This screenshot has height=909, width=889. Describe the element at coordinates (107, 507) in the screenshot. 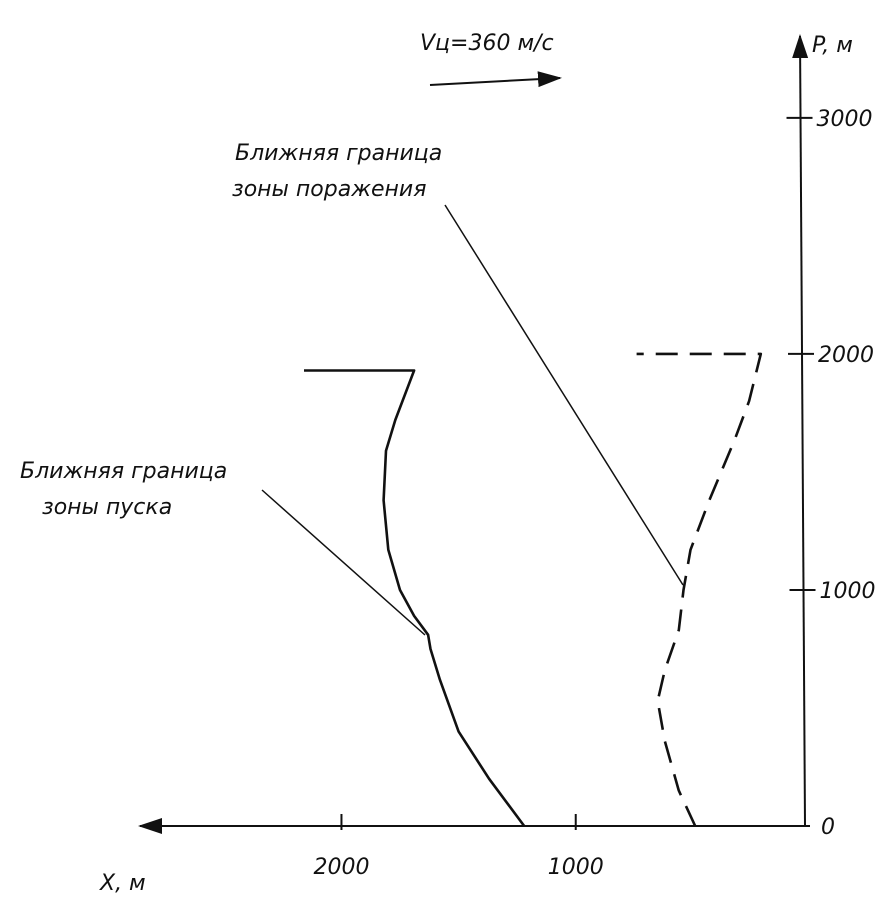

I see `annotation-text: зоны пуска` at that location.